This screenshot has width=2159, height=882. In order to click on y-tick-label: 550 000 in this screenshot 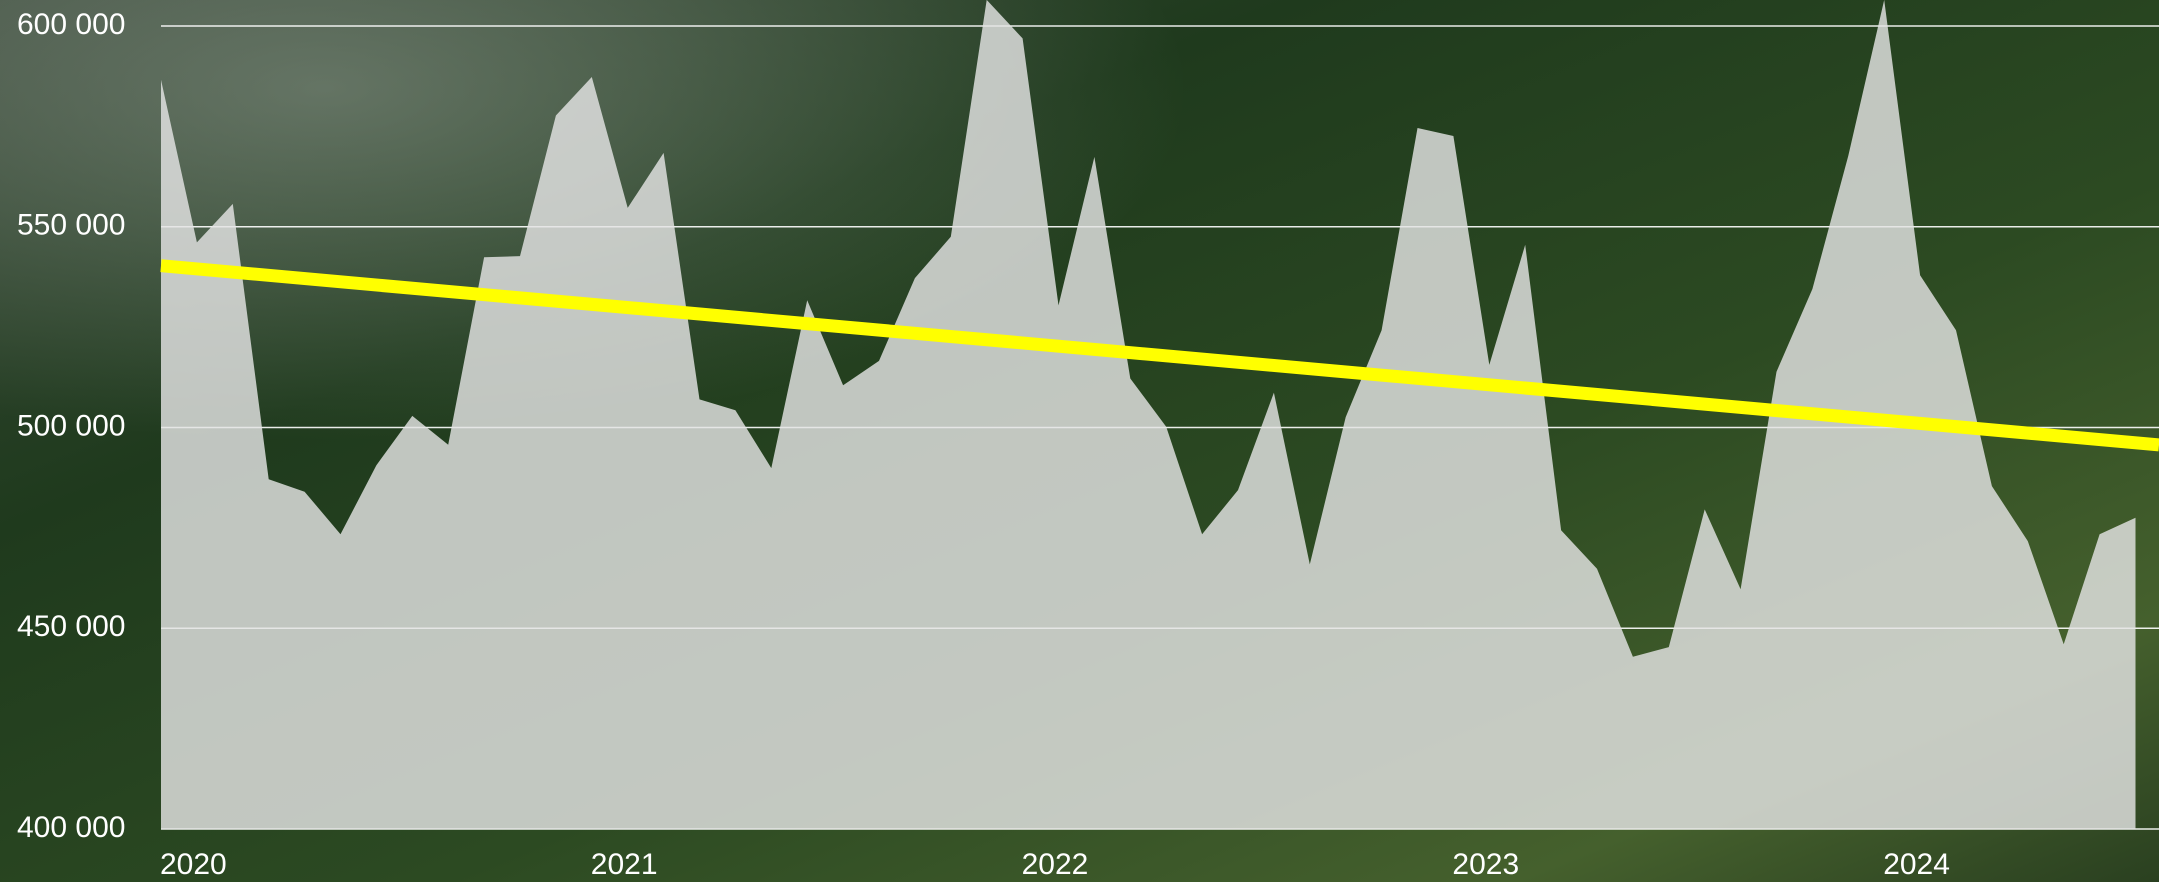, I will do `click(71, 225)`.